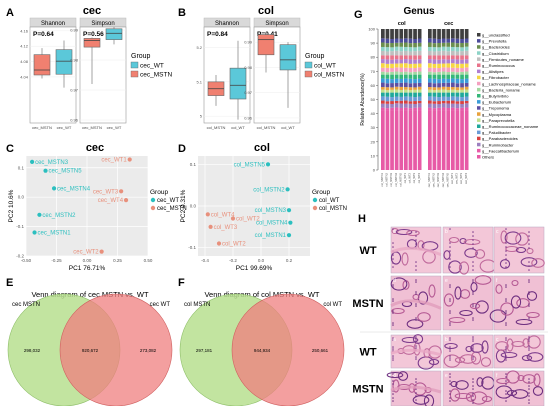  What do you see at coordinates (469, 250) in the screenshot?
I see `histology-image: b` at bounding box center [469, 250].